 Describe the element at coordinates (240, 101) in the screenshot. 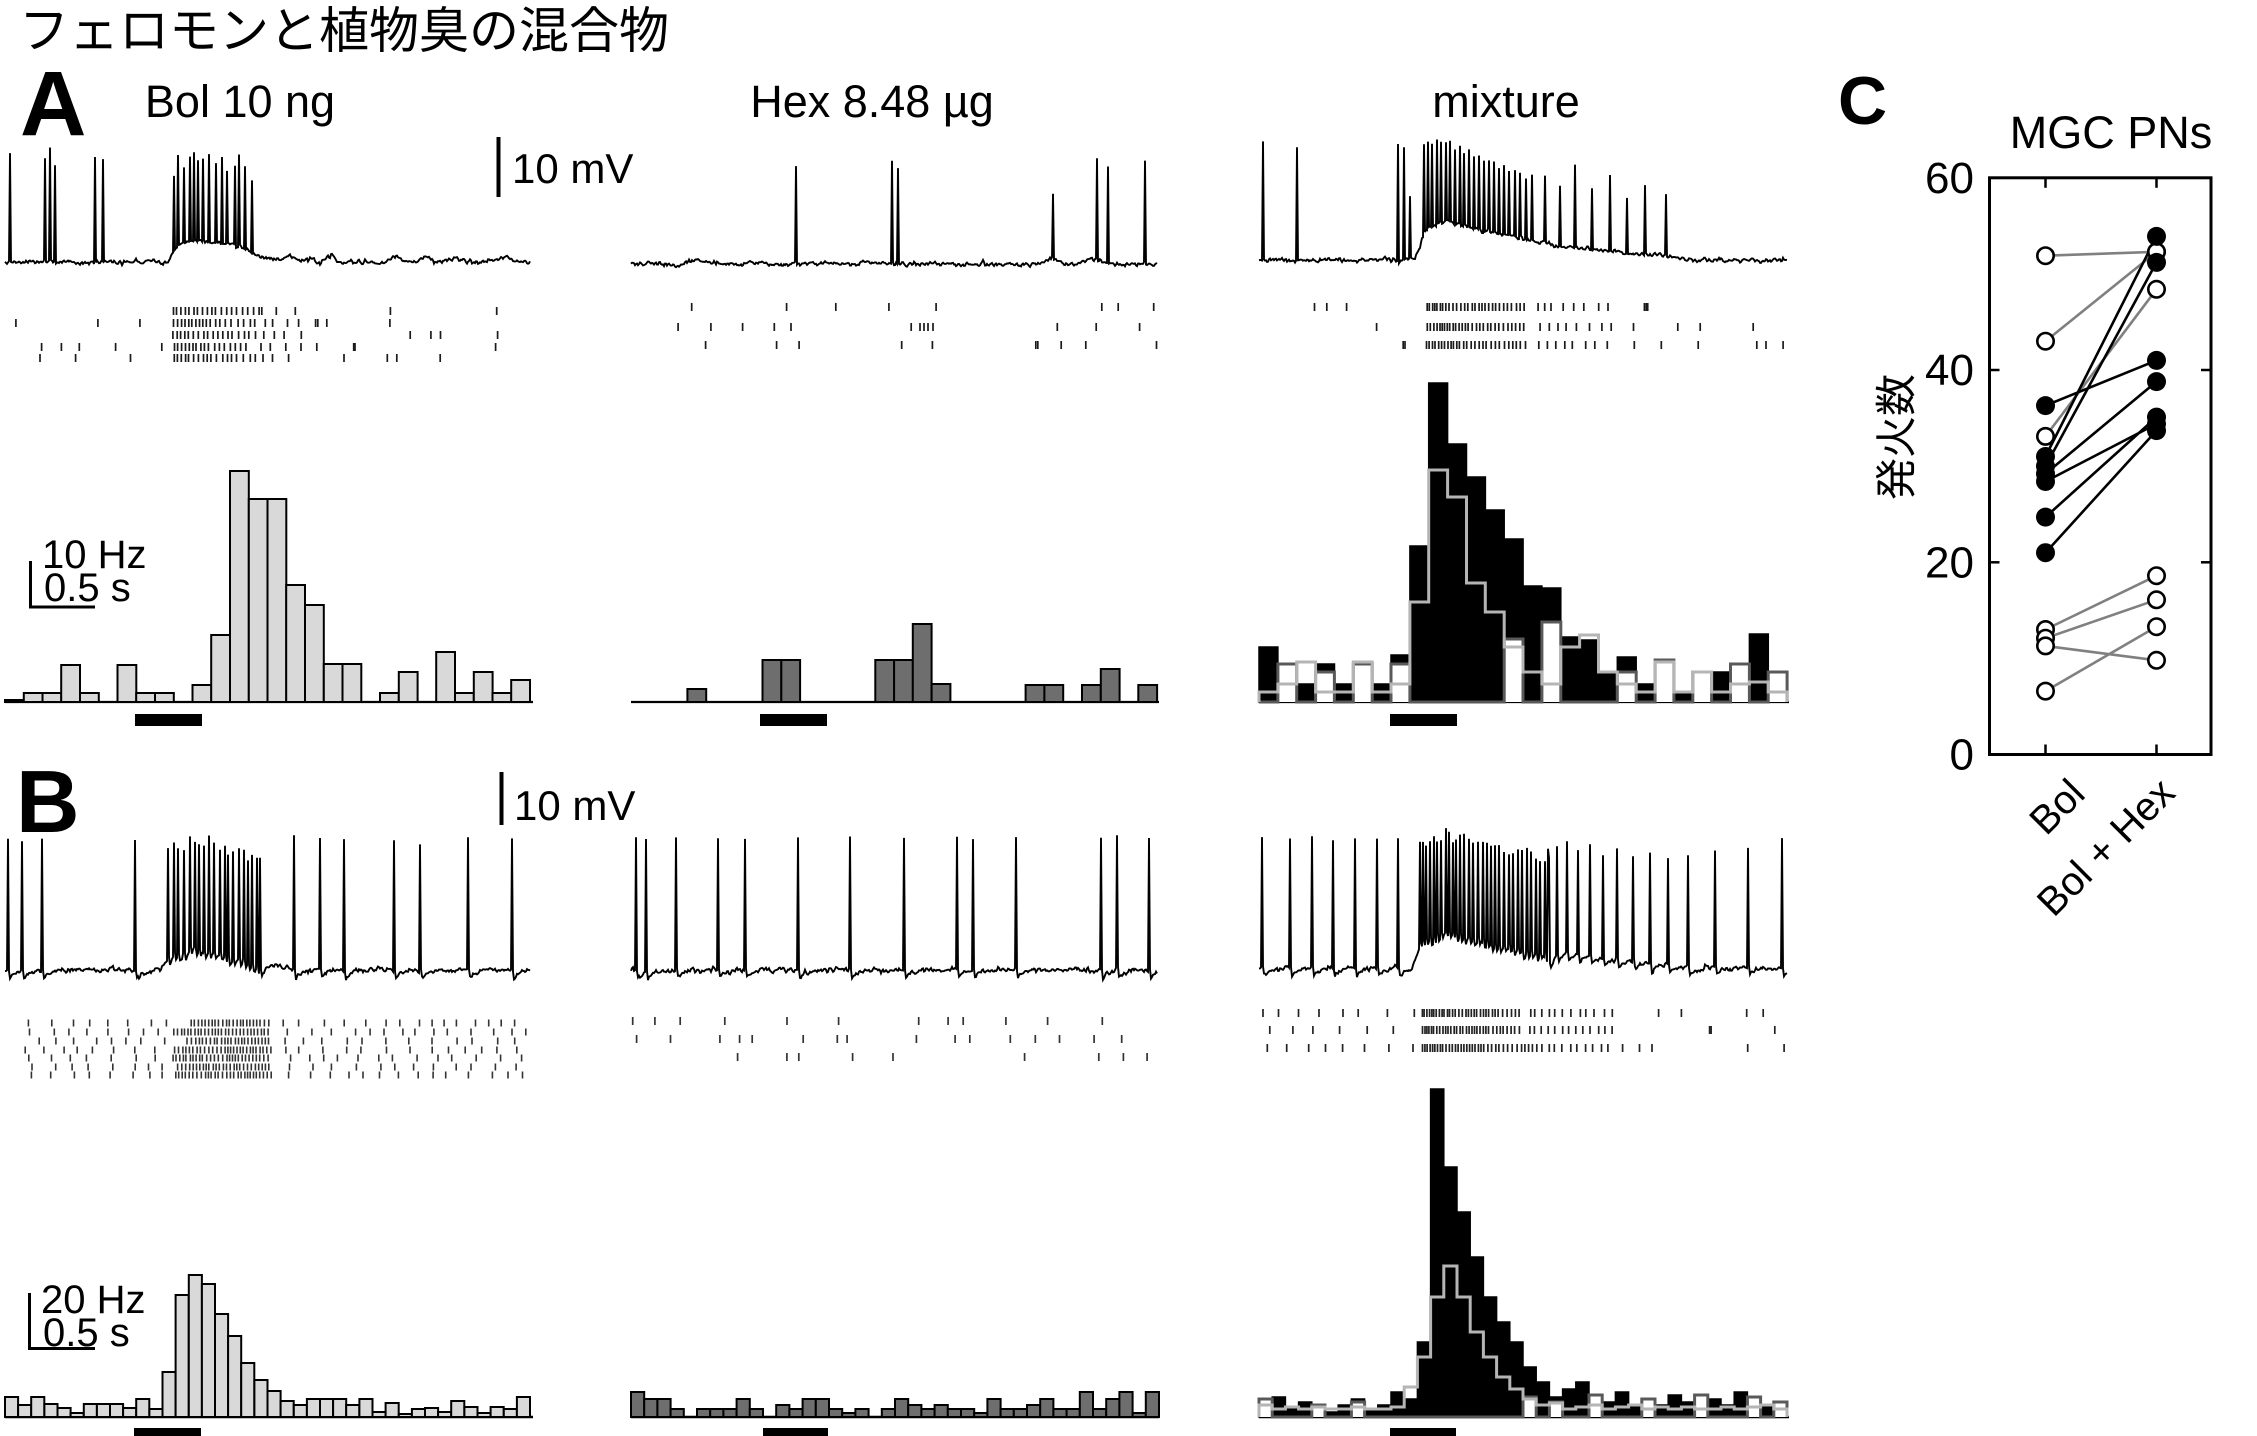

I see `svg-text: Bol 10 ng` at that location.